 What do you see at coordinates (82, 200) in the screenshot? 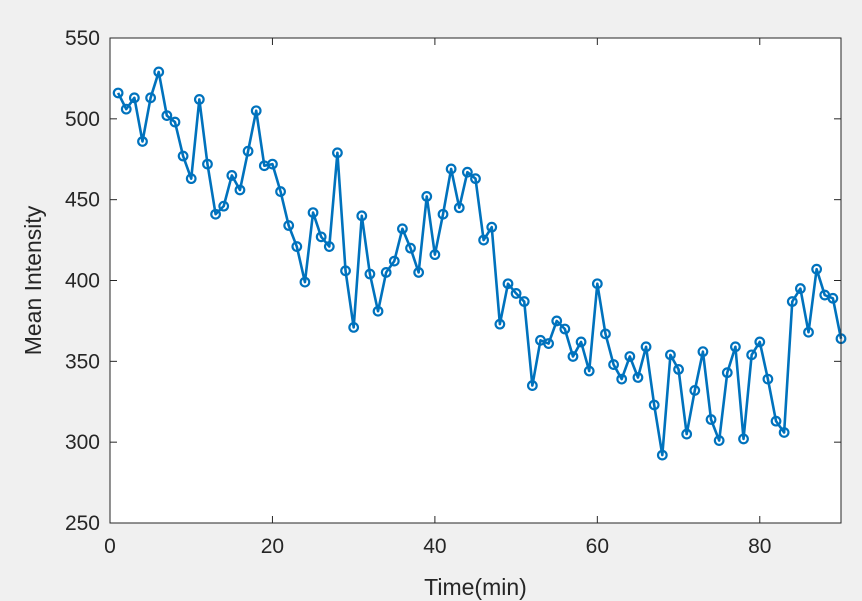
I see `y-tick-label: 450` at bounding box center [82, 200].